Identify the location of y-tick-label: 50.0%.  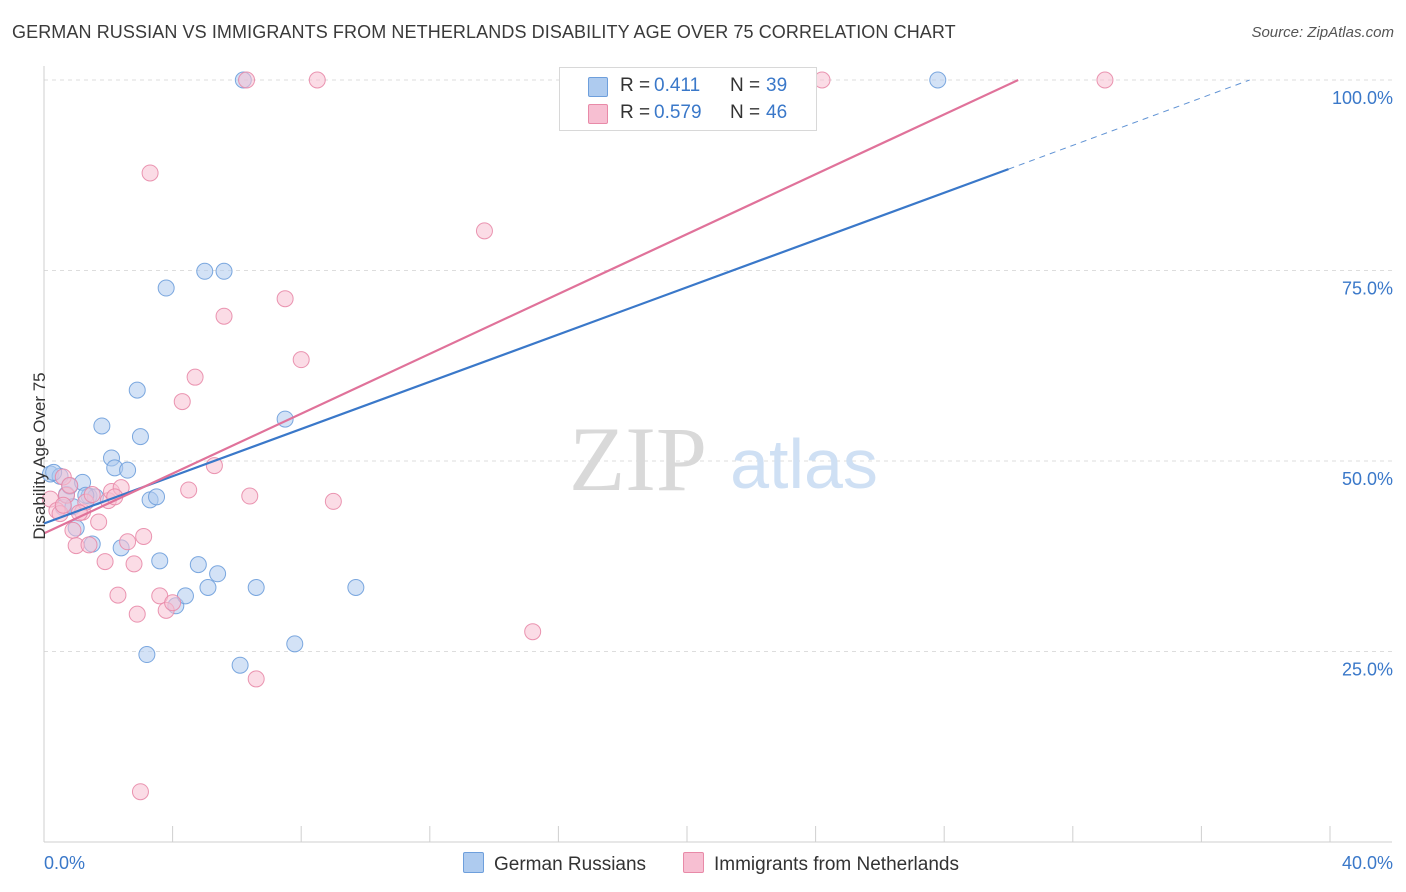
(1367, 479).